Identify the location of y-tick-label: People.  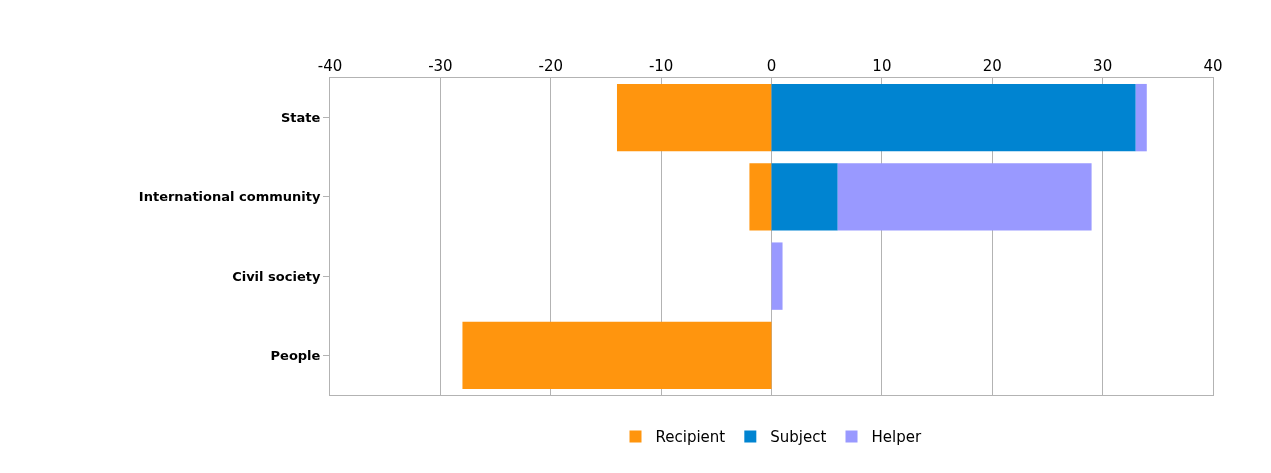
(295, 355).